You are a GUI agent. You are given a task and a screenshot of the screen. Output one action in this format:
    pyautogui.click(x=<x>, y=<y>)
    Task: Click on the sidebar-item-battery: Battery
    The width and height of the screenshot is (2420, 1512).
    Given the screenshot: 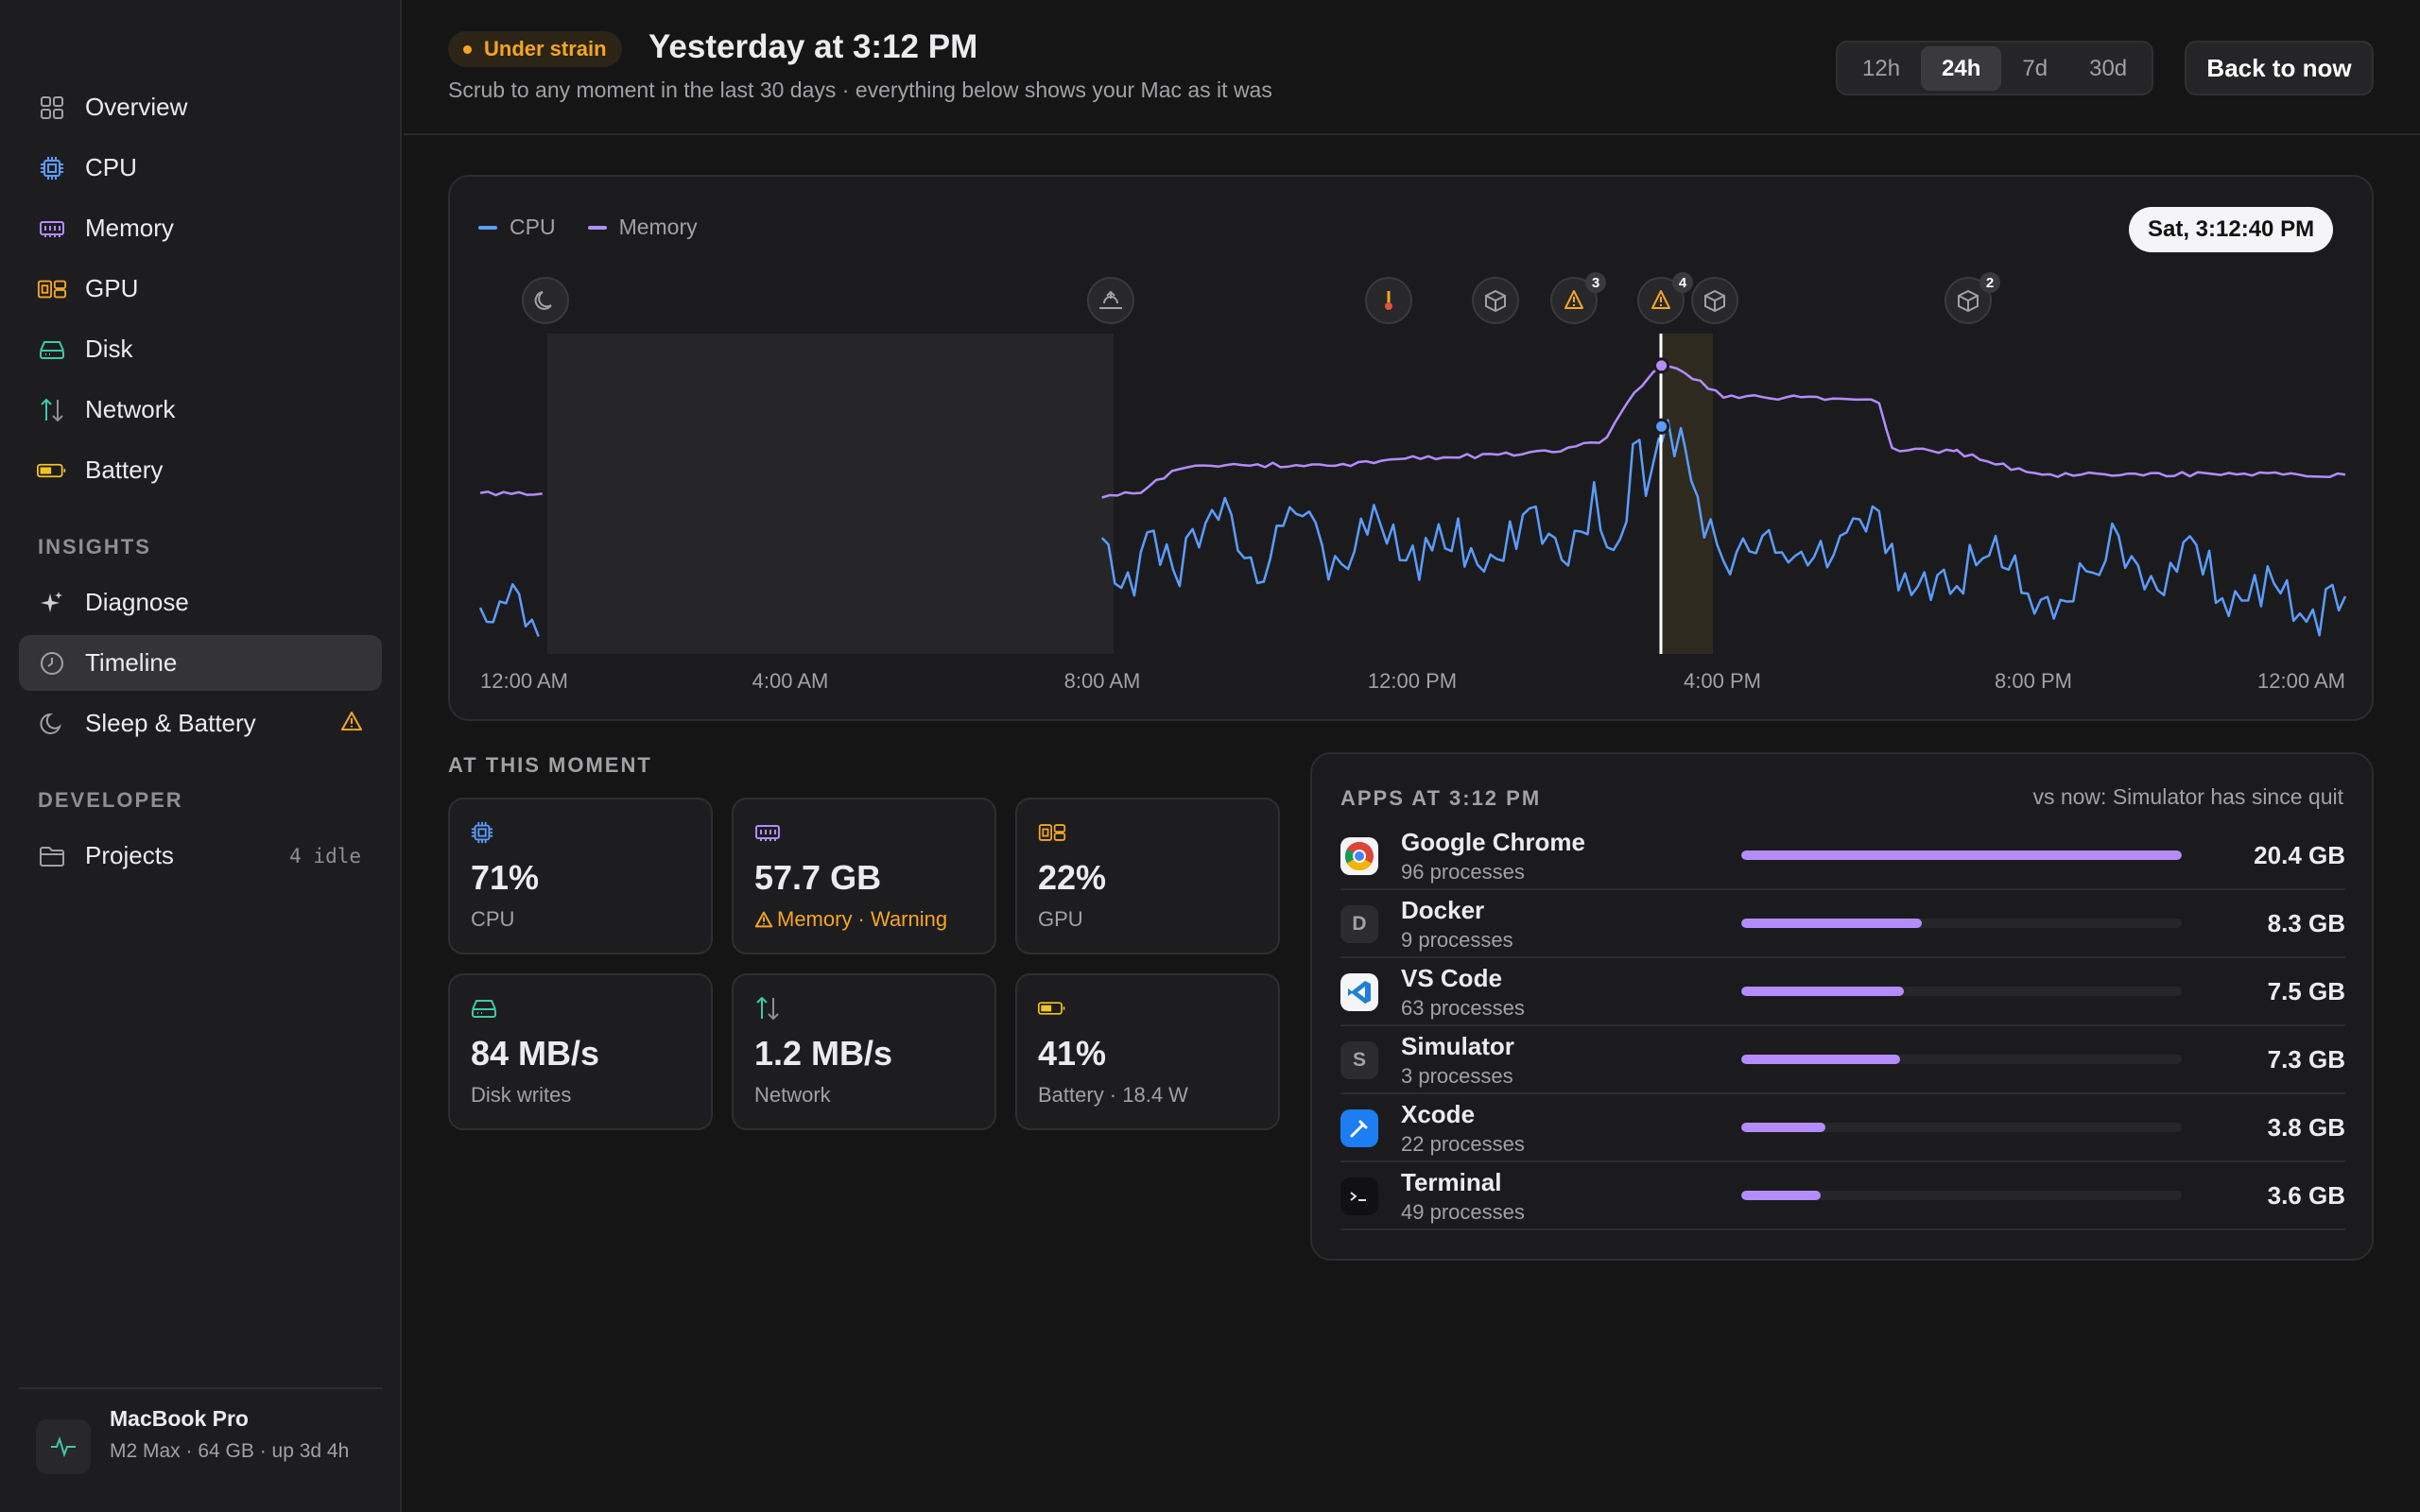 What is the action you would take?
    pyautogui.click(x=201, y=470)
    